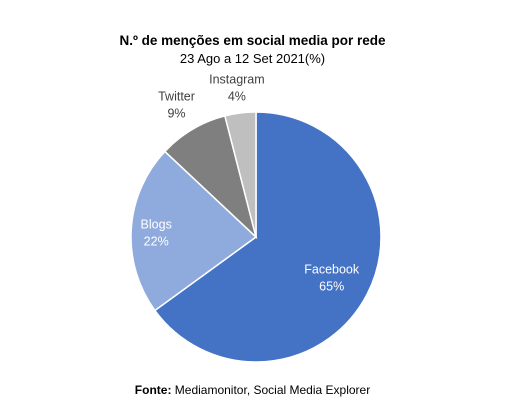 The image size is (505, 410). I want to click on slice-value-instagram: 4%, so click(237, 97).